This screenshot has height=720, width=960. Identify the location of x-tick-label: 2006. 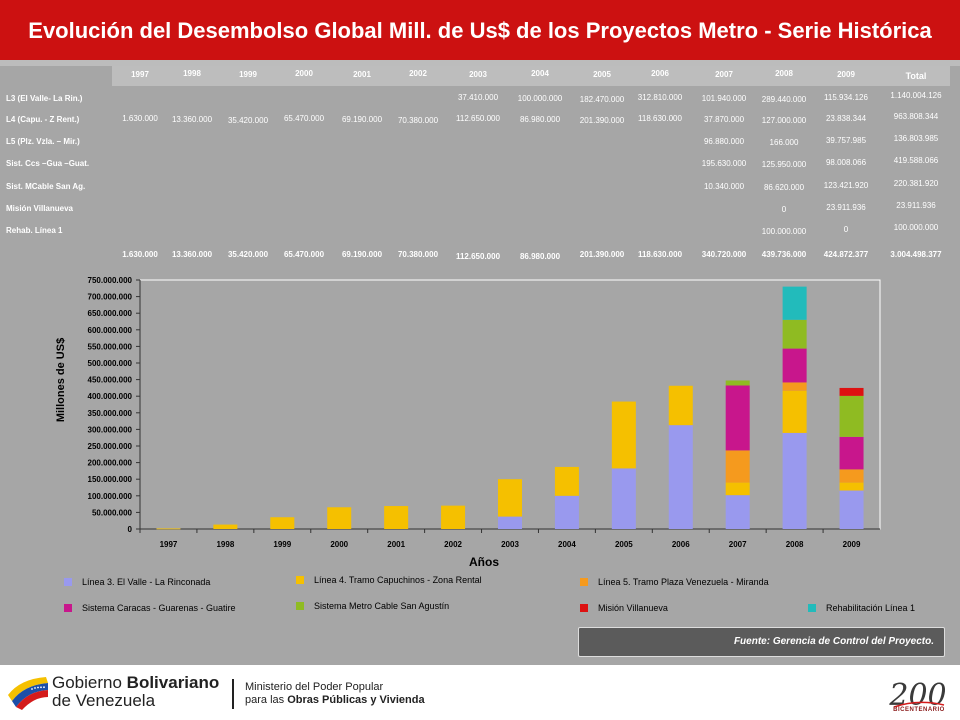
(681, 544).